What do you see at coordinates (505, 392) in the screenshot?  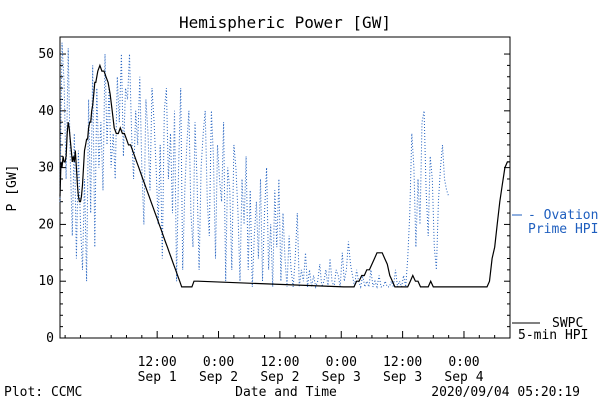 I see `footer-timestamp: 2020/09/04 05:20:19` at bounding box center [505, 392].